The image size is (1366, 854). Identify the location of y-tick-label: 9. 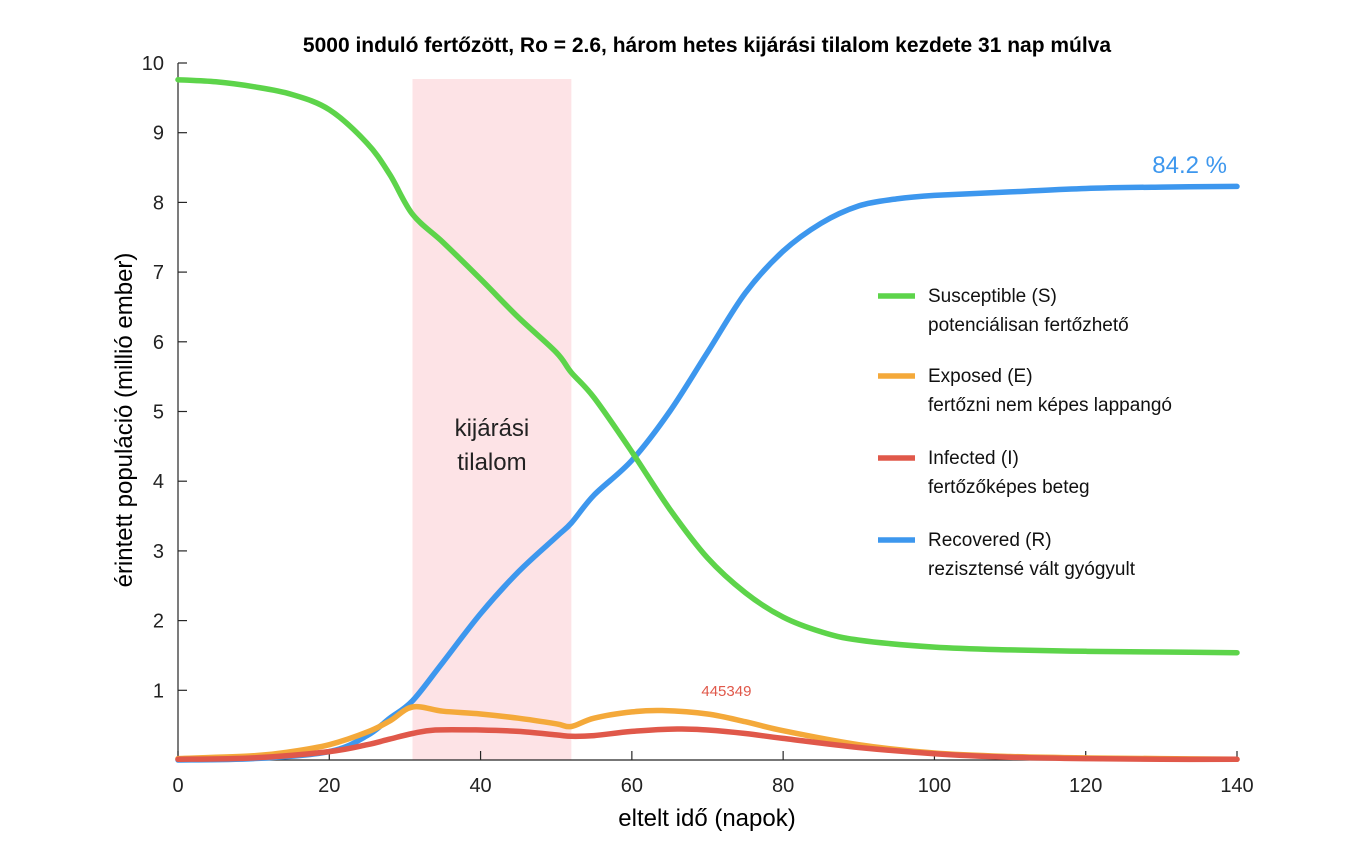
(158, 134).